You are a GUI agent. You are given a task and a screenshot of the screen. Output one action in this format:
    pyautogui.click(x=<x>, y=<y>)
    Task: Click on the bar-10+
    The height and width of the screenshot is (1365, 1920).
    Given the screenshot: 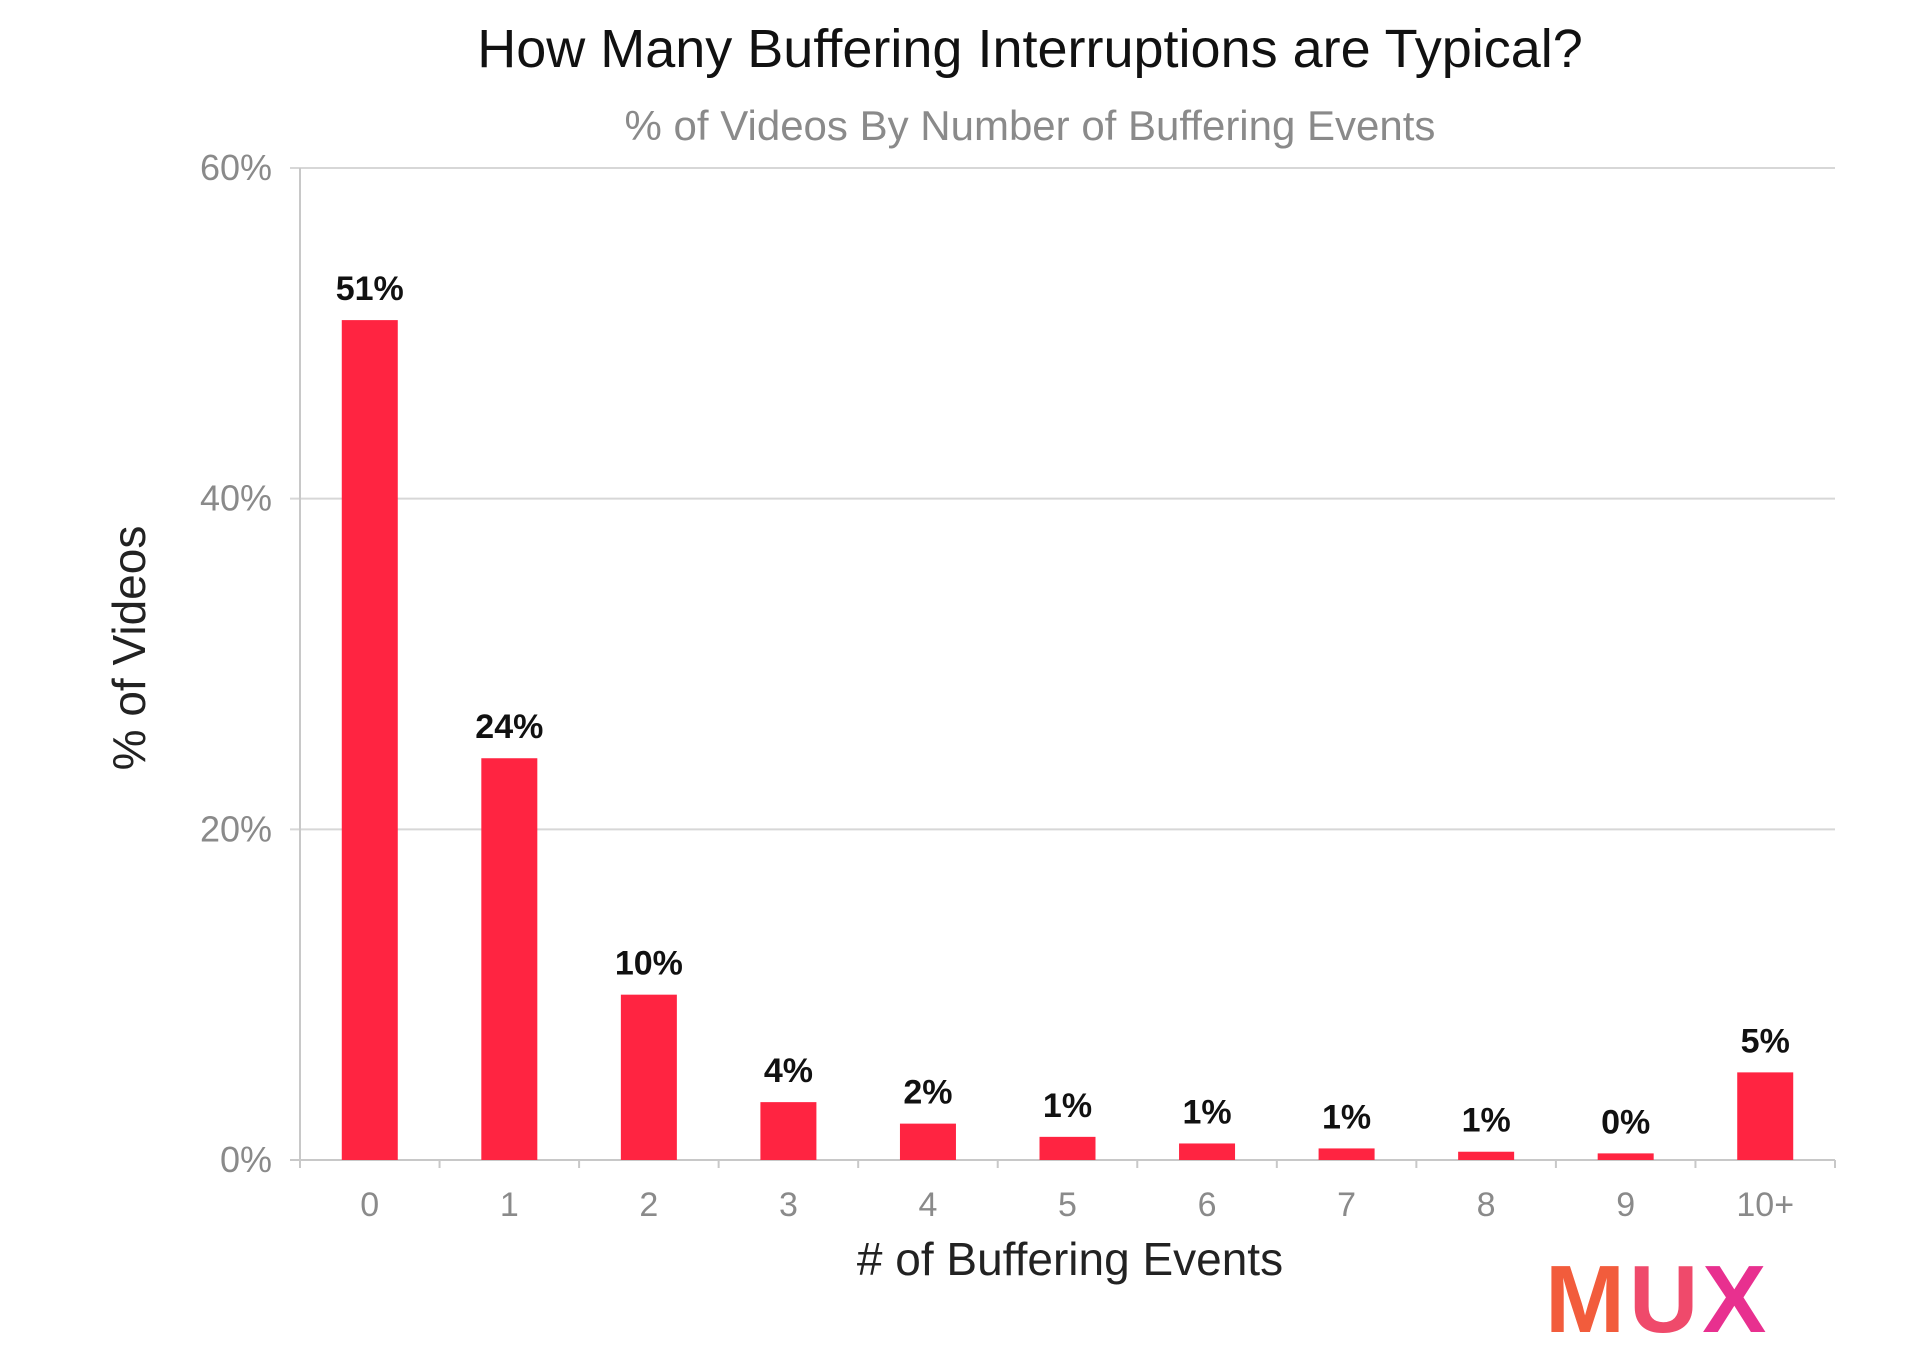 What is the action you would take?
    pyautogui.click(x=1765, y=1116)
    